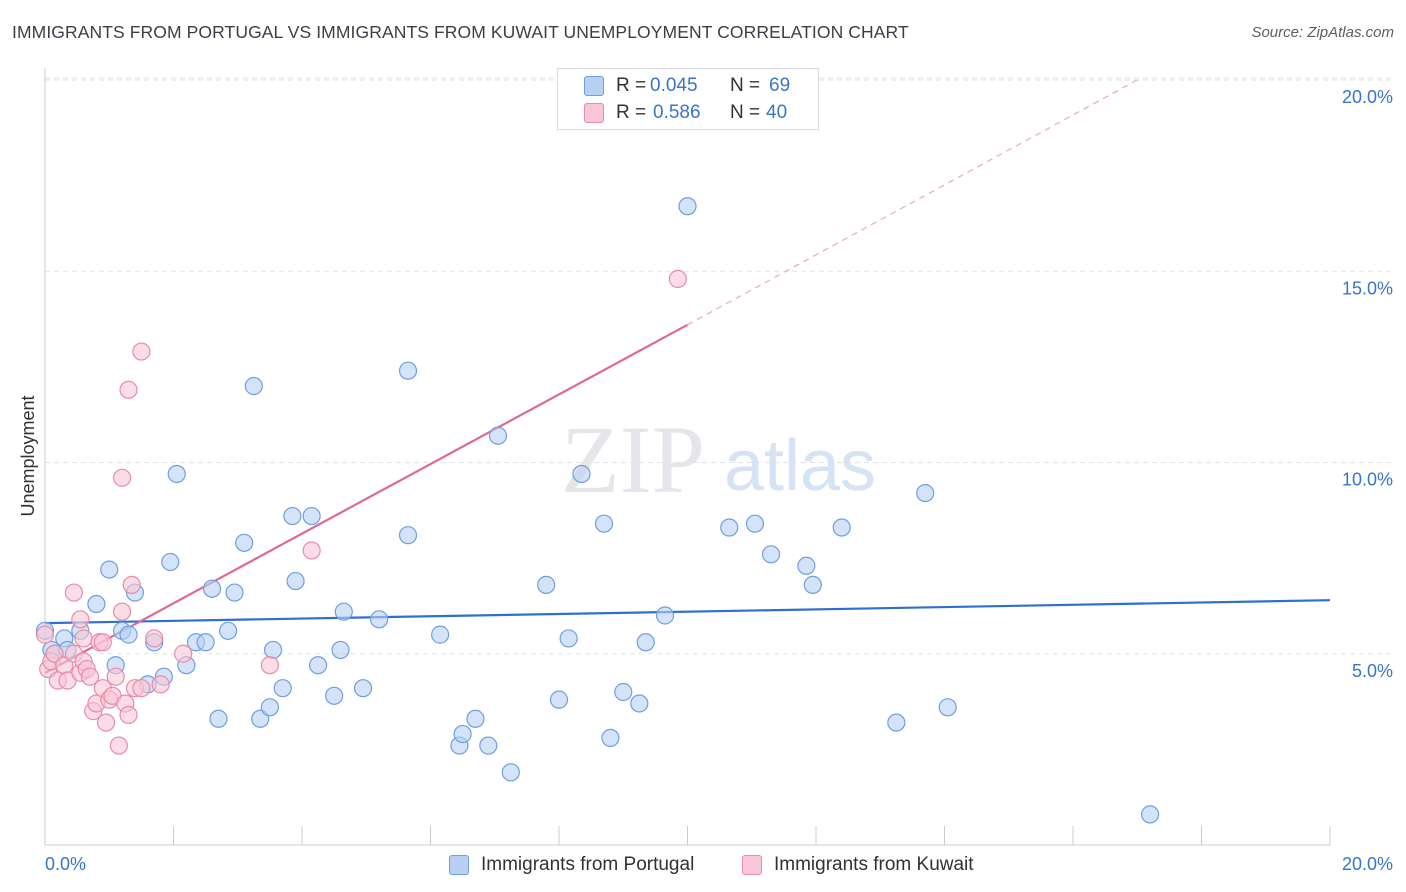 The width and height of the screenshot is (1406, 892). Describe the element at coordinates (1322, 32) in the screenshot. I see `source-label: Source: ZipAtlas.com` at that location.